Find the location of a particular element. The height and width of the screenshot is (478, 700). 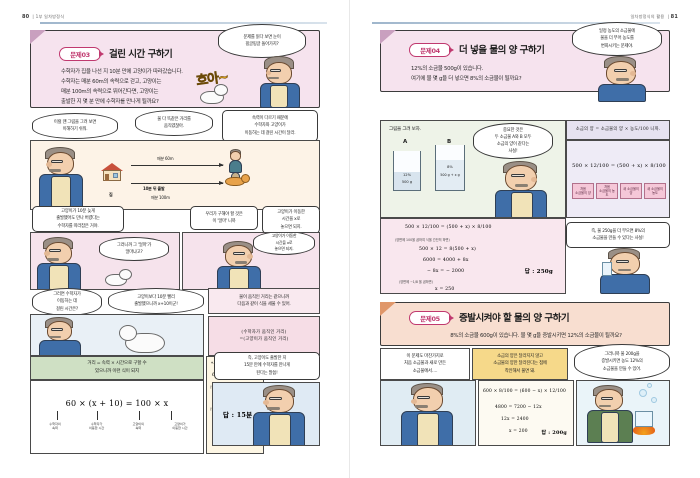

relation-line-2: =(고양이가 움직인 거리) is located at coordinates (264, 339).